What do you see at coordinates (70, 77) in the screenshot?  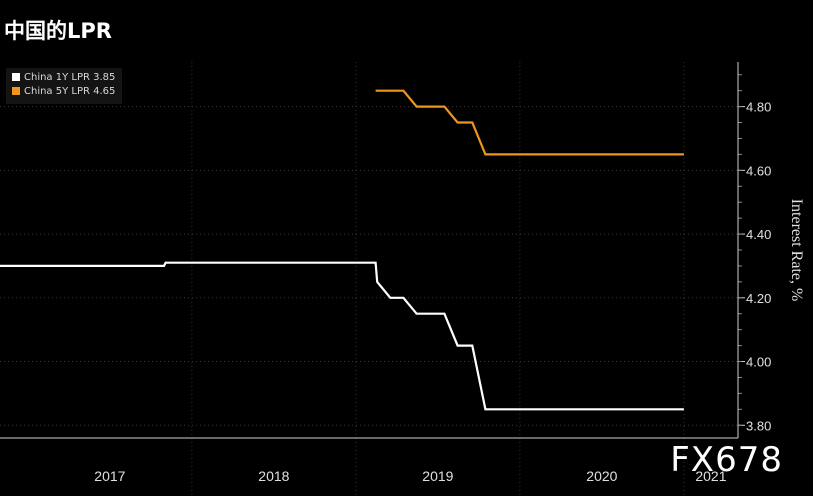 I see `legend-label-1y: China 1Y LPR 3.85` at bounding box center [70, 77].